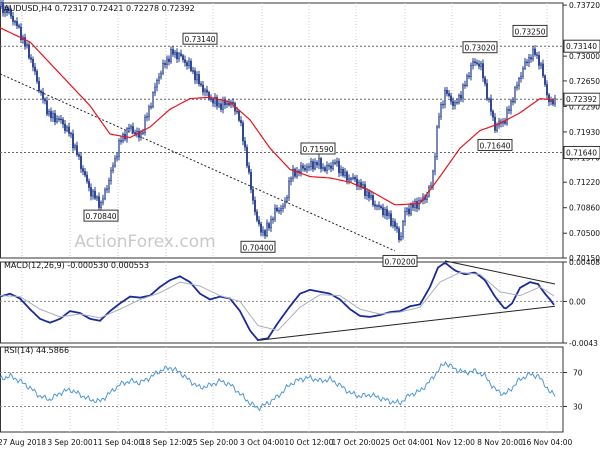  I want to click on annotation-label: 0.73140, so click(199, 39).